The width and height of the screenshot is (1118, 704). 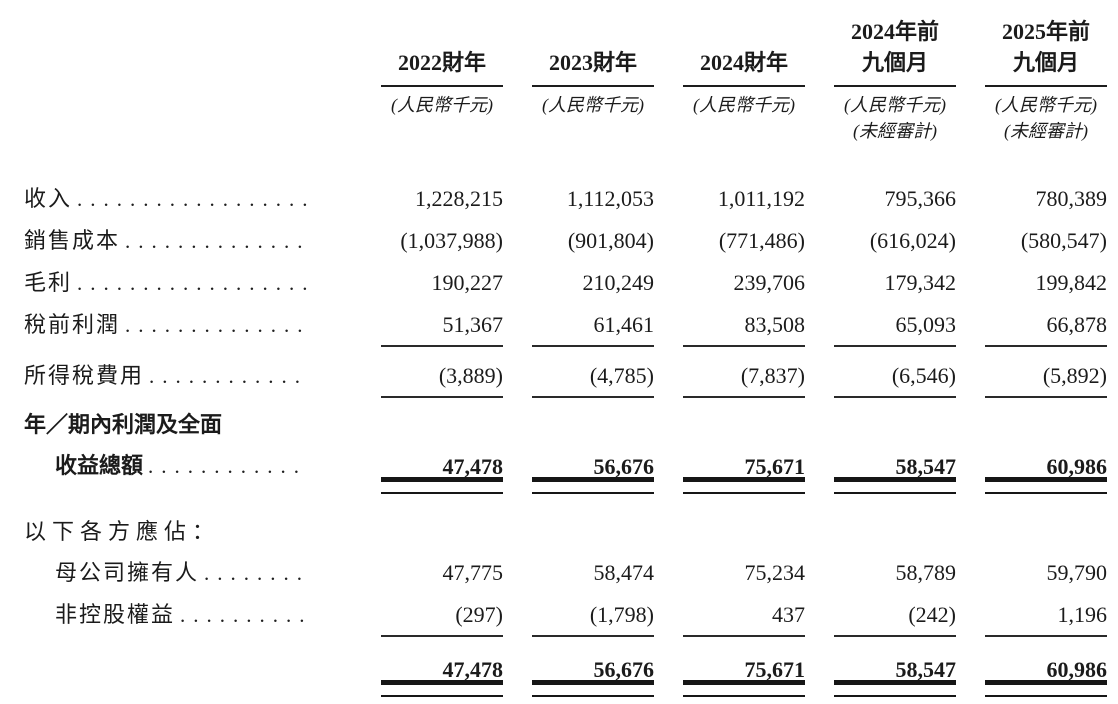 What do you see at coordinates (123, 424) in the screenshot?
I see `row-label-line1: 年／期內利潤及全面` at bounding box center [123, 424].